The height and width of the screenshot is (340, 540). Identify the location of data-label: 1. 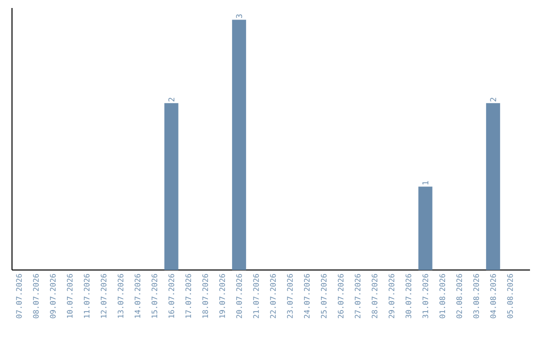
(425, 182).